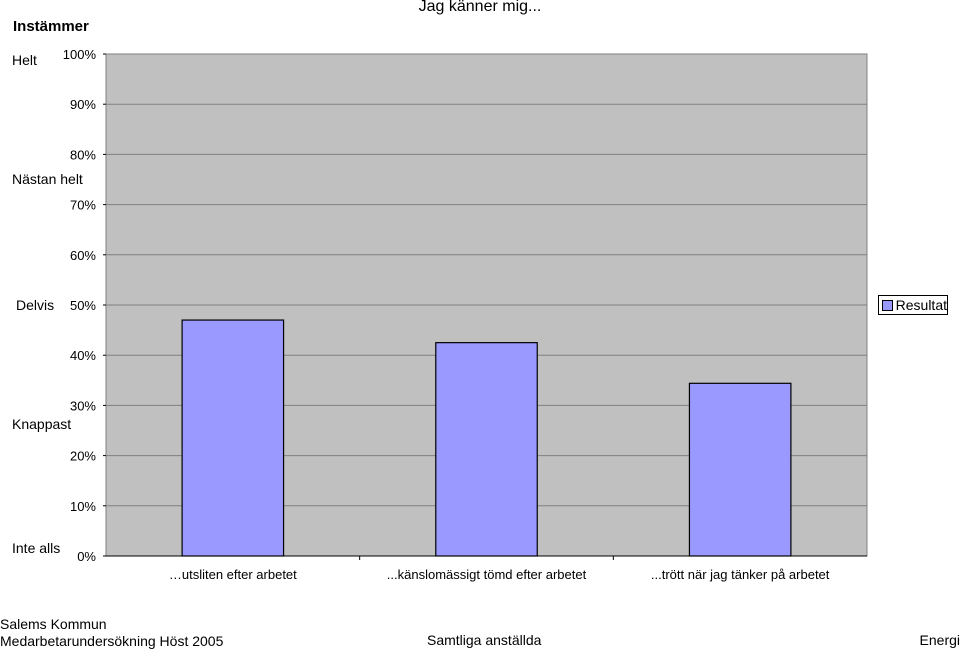 The height and width of the screenshot is (650, 960). Describe the element at coordinates (233, 574) in the screenshot. I see `x-tick-label: …utsliten efter arbetet` at that location.